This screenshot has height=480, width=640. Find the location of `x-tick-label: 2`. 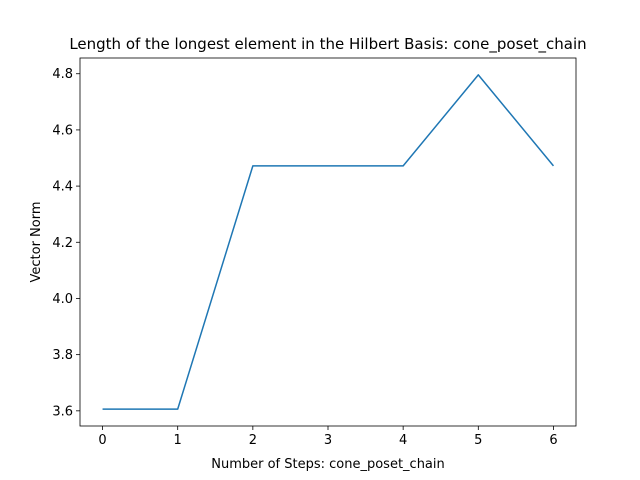

x-tick-label: 2 is located at coordinates (253, 440).